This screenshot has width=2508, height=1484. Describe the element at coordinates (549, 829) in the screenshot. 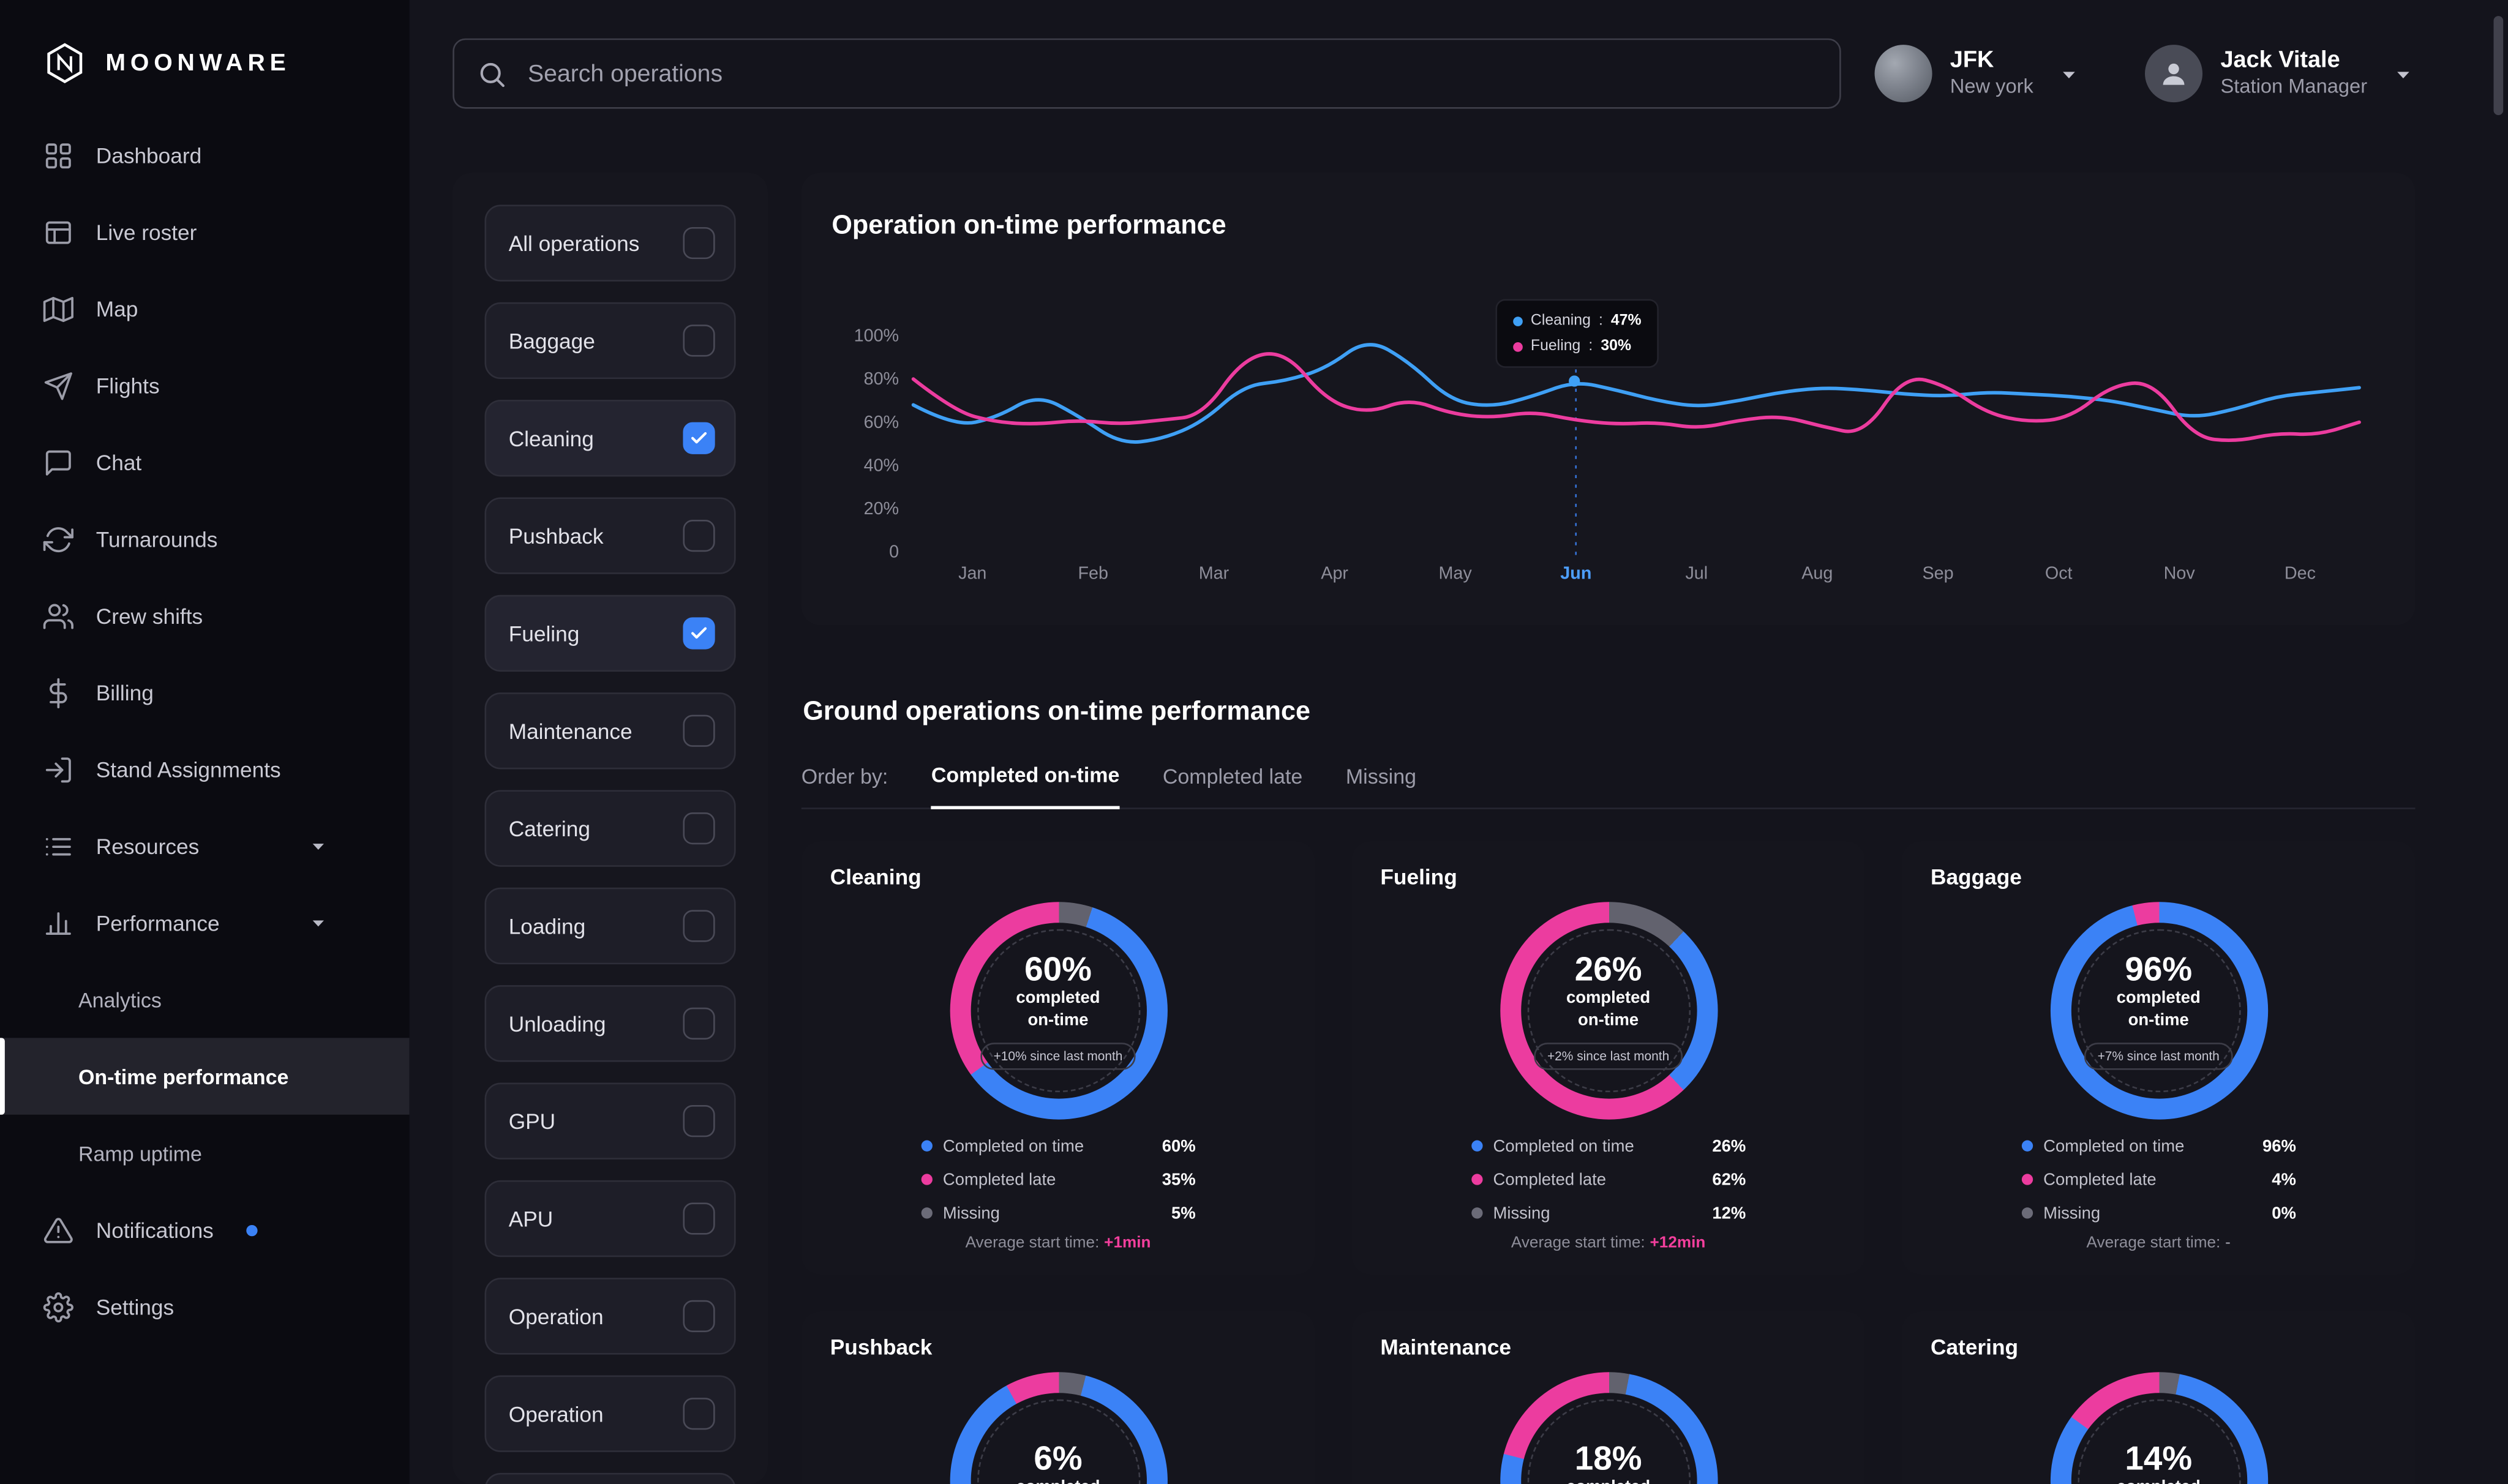

I see `filter-label: Catering` at that location.